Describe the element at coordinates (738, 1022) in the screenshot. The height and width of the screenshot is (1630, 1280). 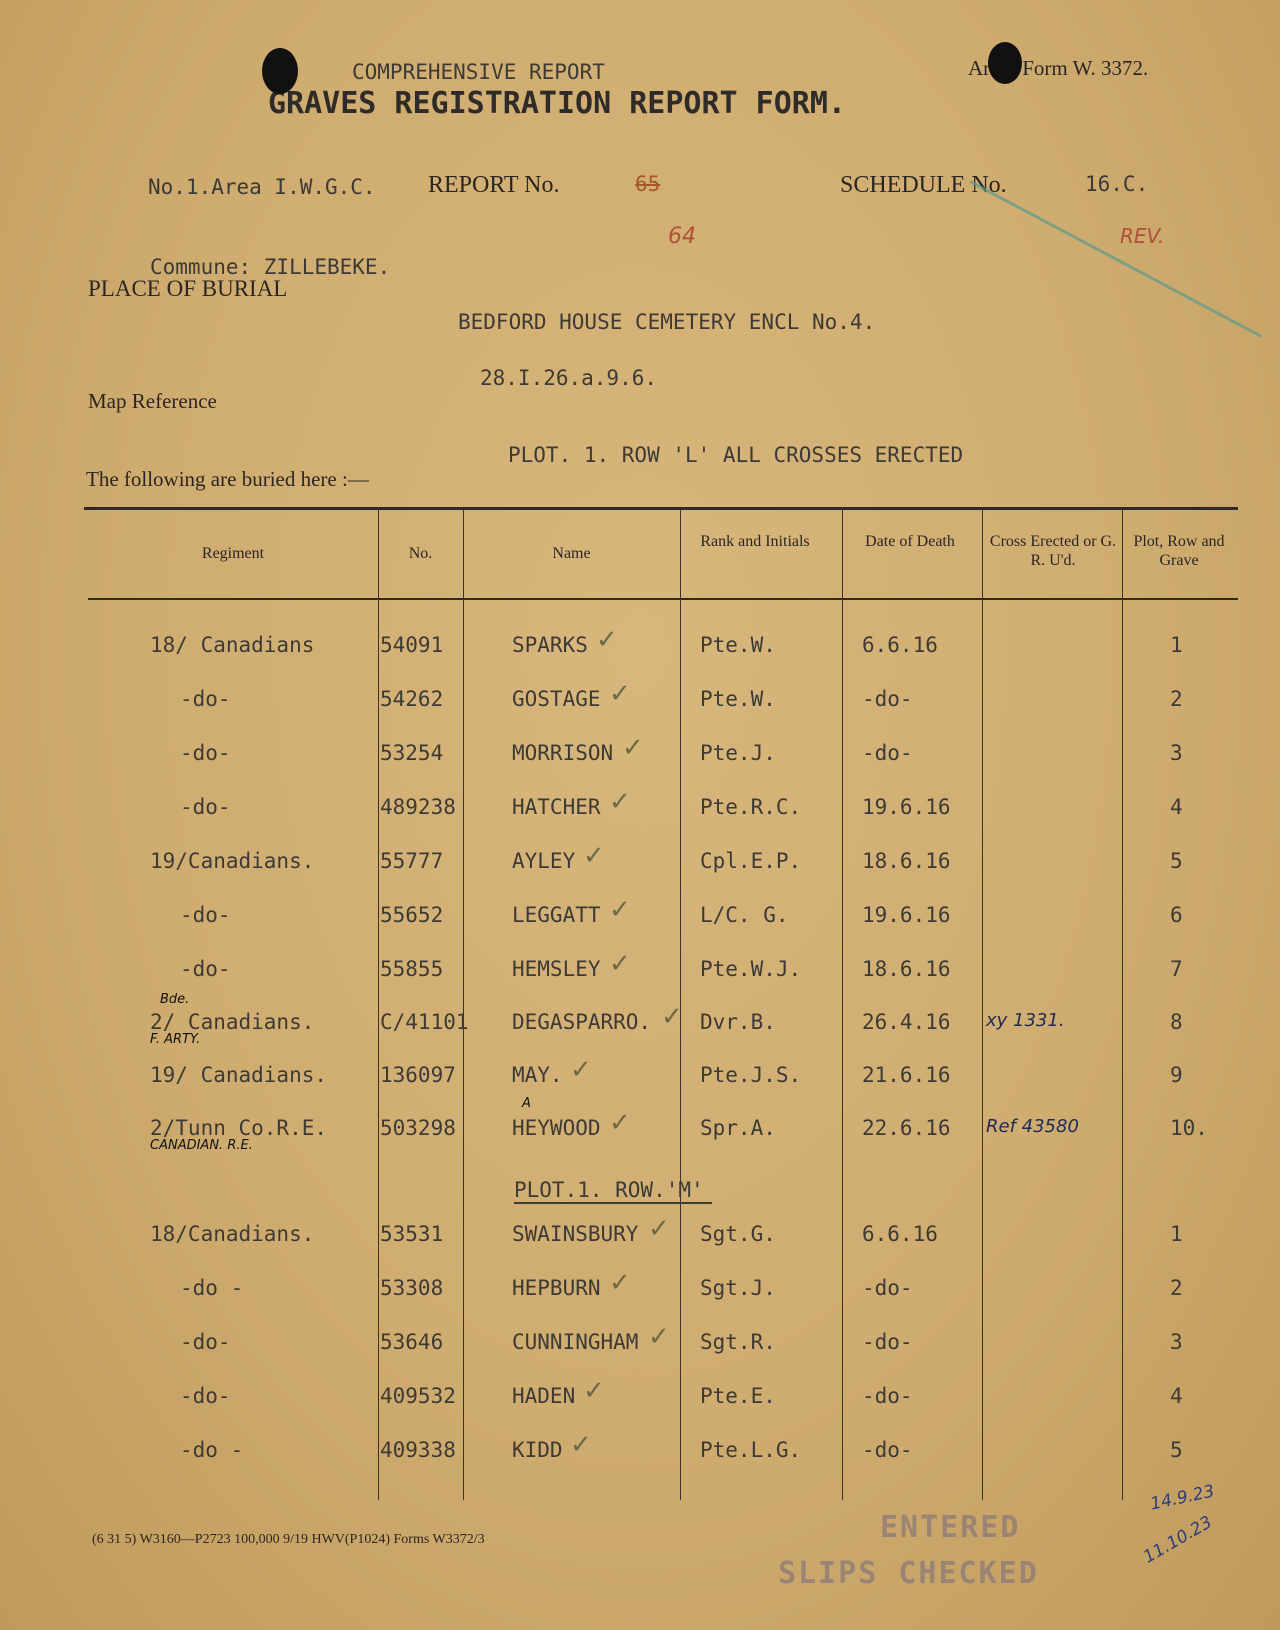
I see `rank-cell: Dvr.B.` at that location.